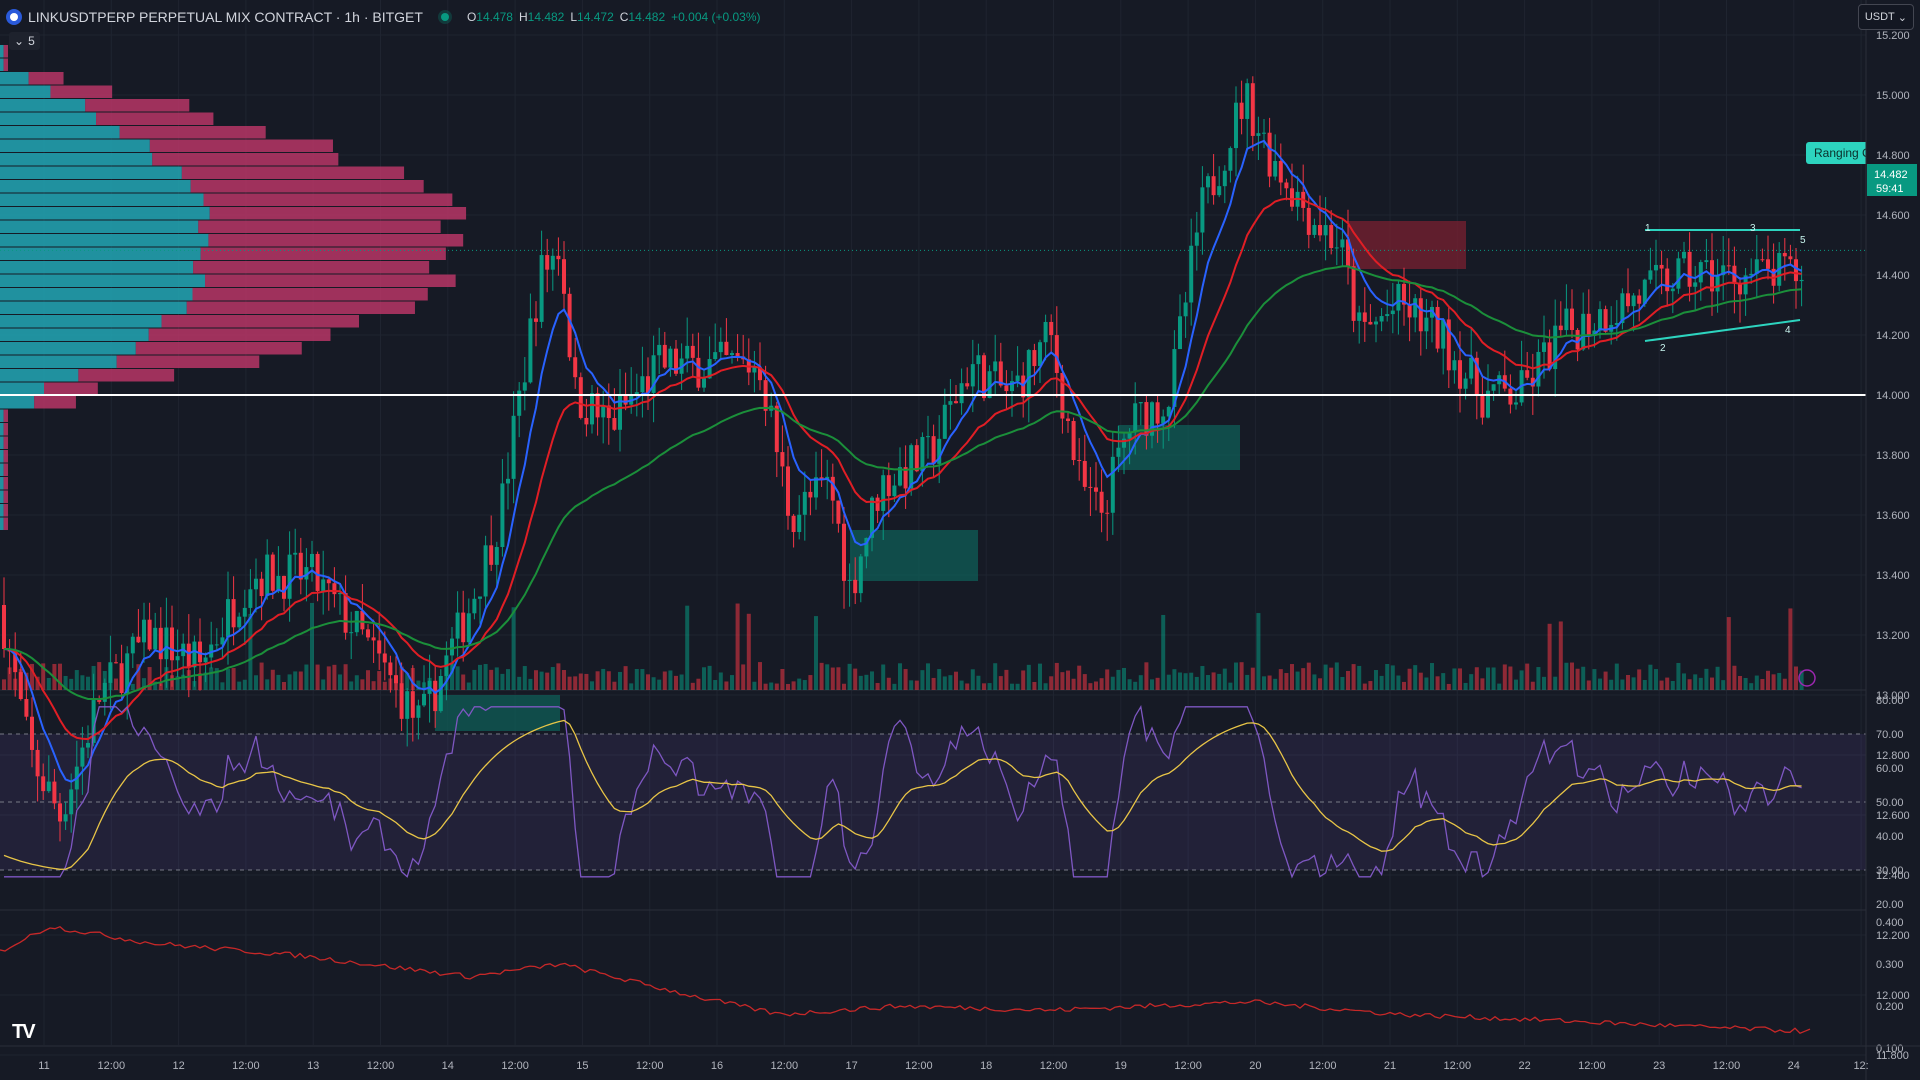  Describe the element at coordinates (1179, 447) in the screenshot. I see `zone-box` at that location.